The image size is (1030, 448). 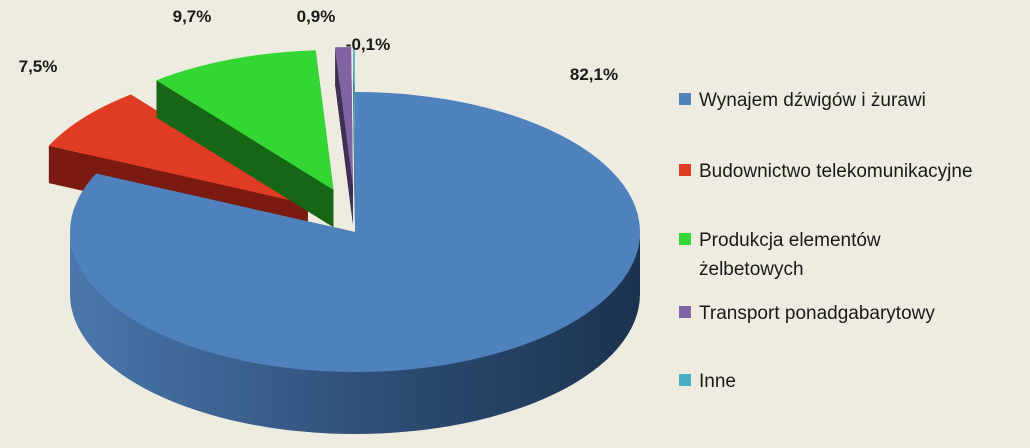 What do you see at coordinates (368, 44) in the screenshot?
I see `data-label-4: -0,1%` at bounding box center [368, 44].